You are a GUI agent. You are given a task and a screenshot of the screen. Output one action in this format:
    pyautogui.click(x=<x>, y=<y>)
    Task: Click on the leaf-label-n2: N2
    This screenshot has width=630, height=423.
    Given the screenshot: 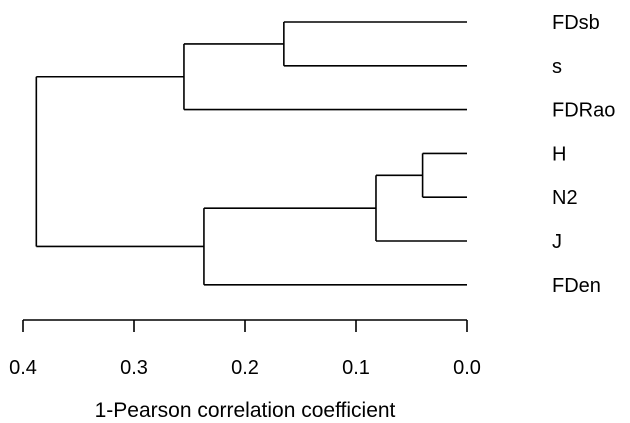 What is the action you would take?
    pyautogui.click(x=565, y=198)
    